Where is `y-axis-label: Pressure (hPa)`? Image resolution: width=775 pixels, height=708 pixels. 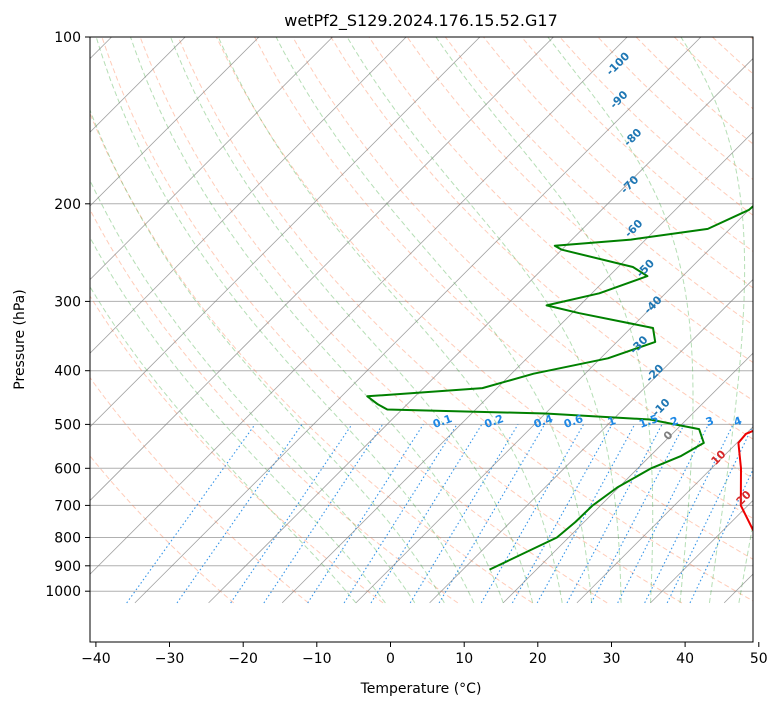
y-axis-label: Pressure (hPa) is located at coordinates (20, 339).